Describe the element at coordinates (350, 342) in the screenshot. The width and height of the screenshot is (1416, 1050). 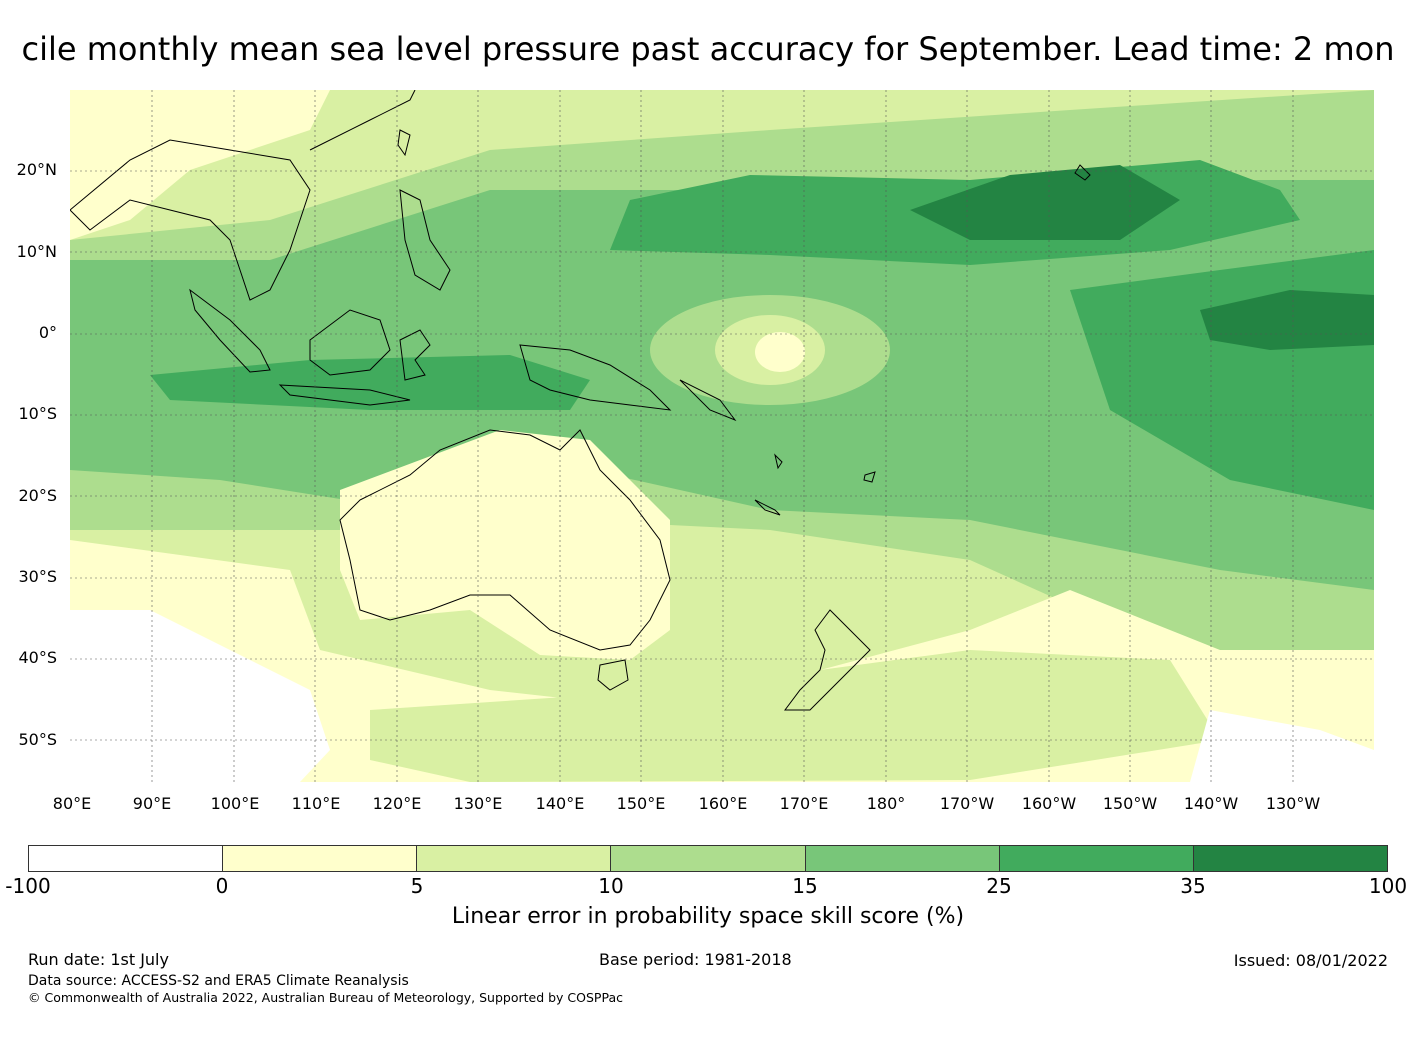
I see `borneo-coastline` at that location.